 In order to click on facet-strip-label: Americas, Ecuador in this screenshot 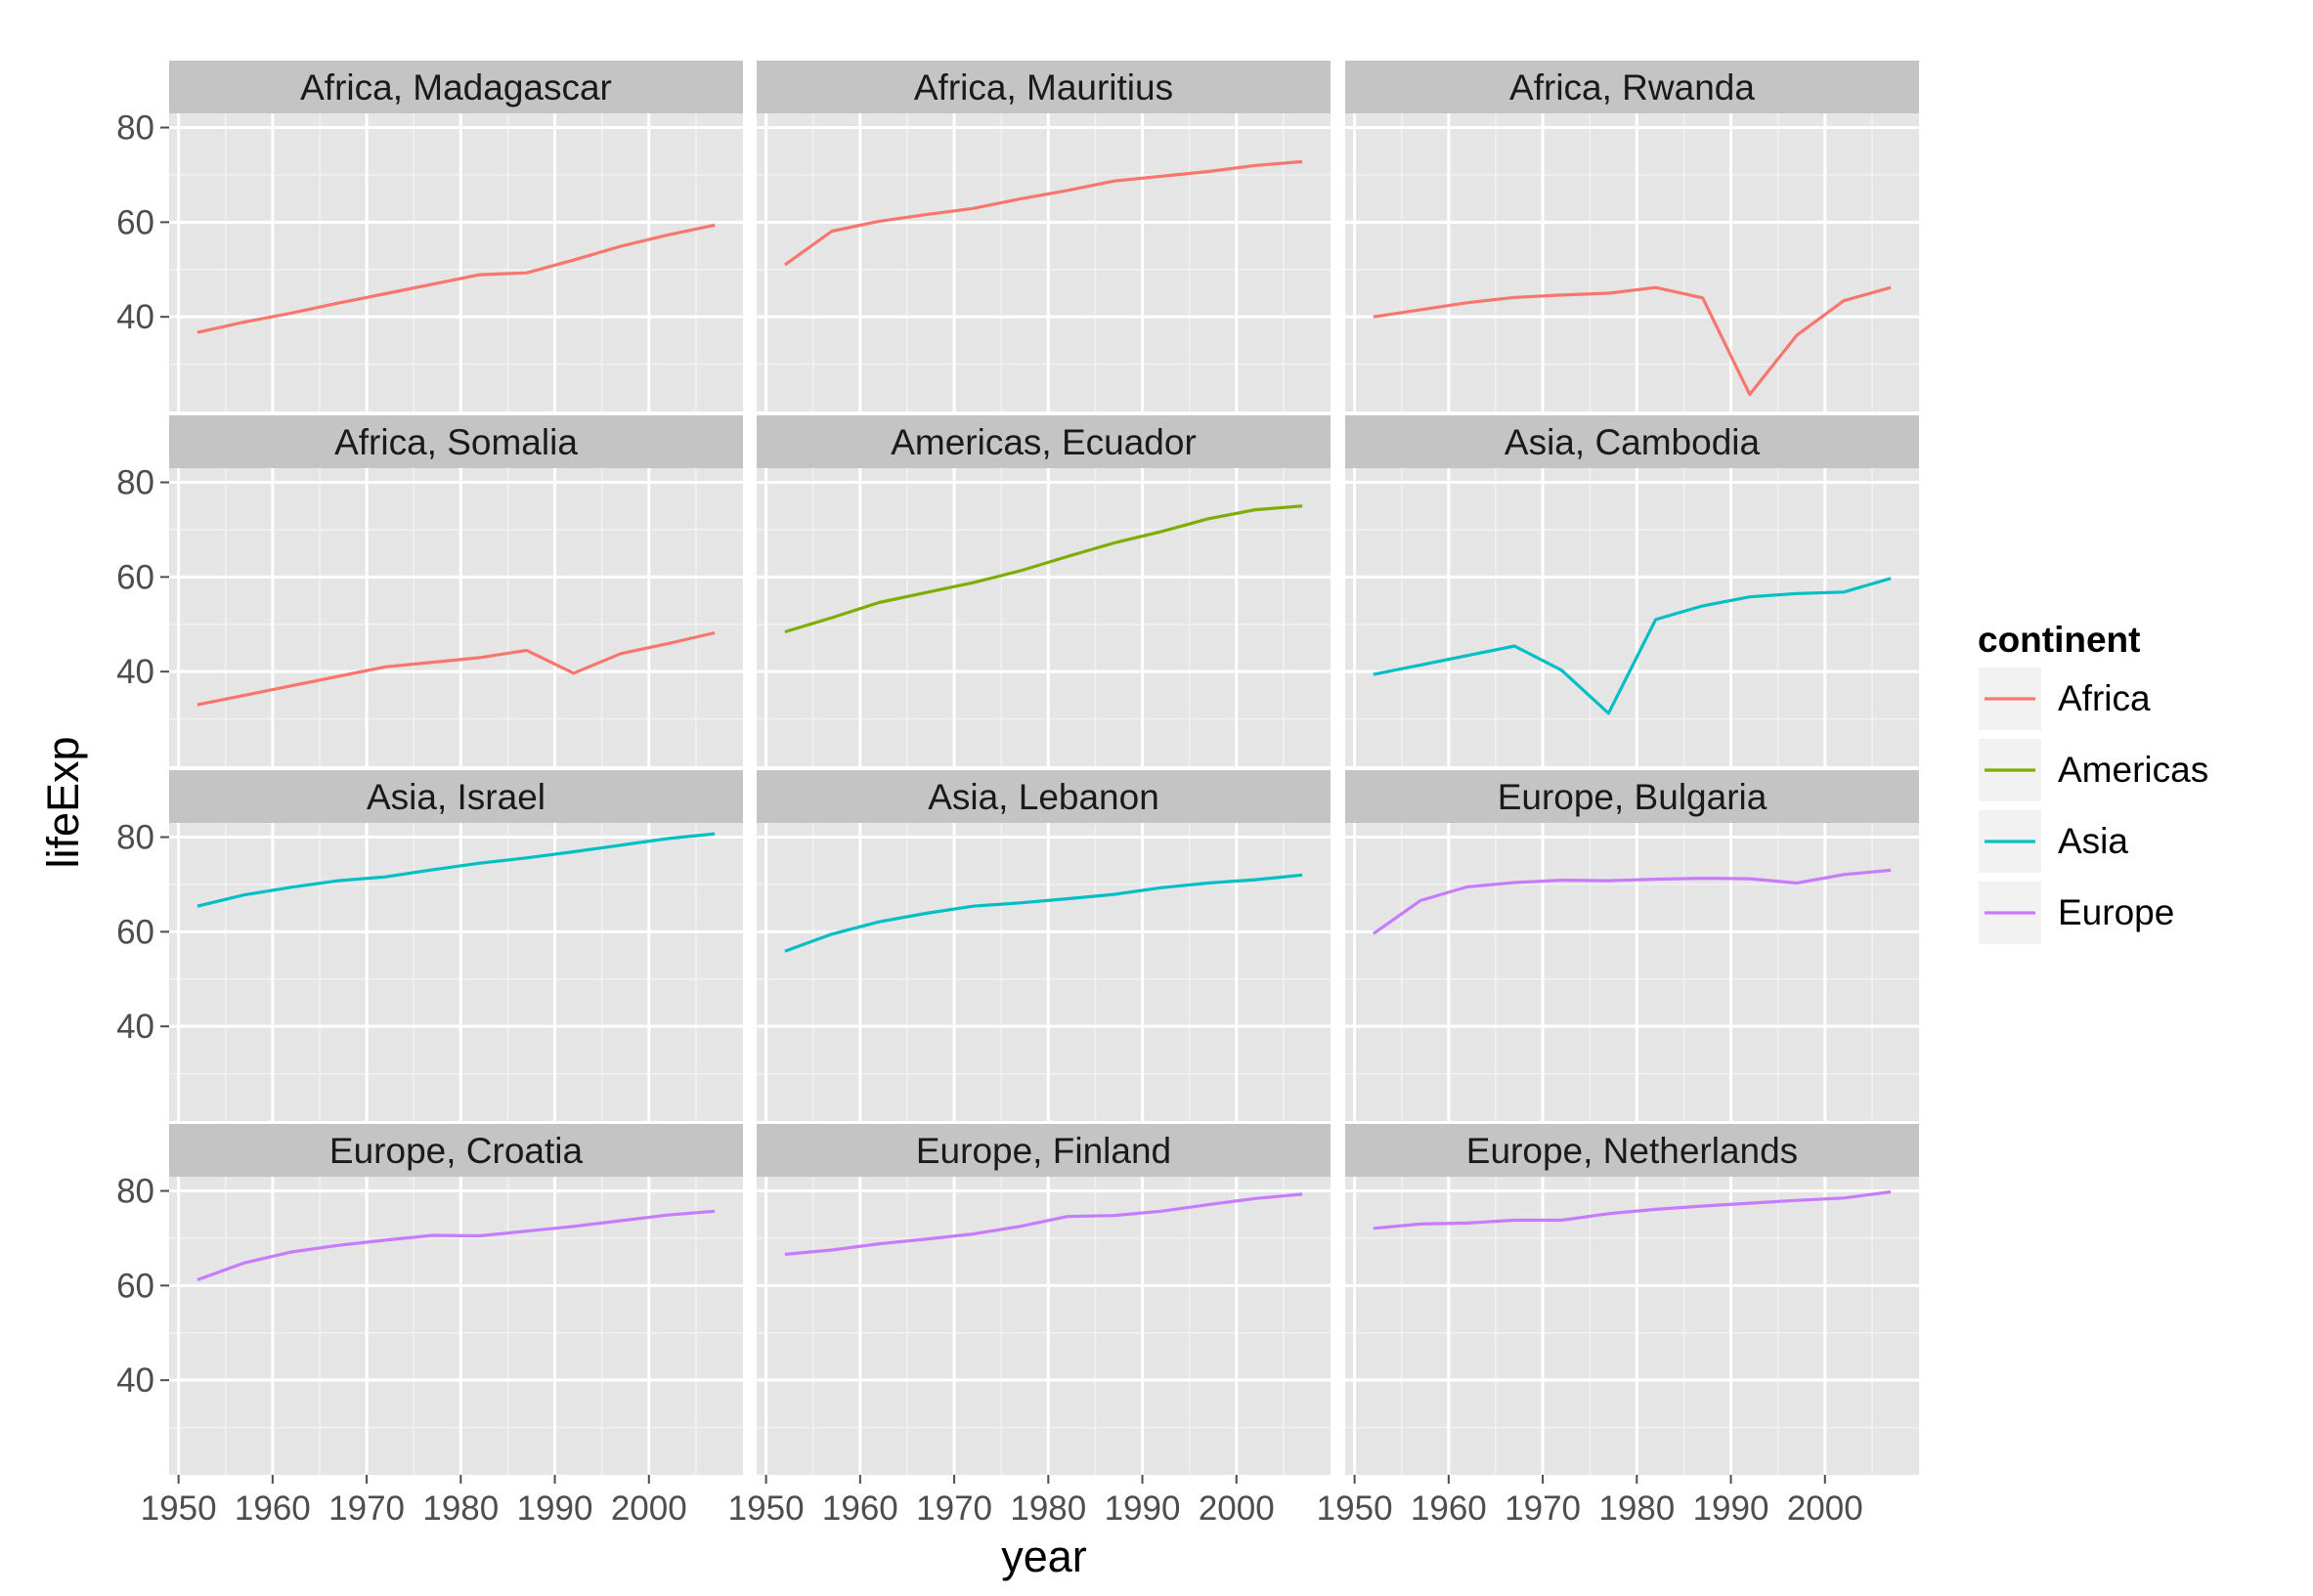, I will do `click(1044, 442)`.